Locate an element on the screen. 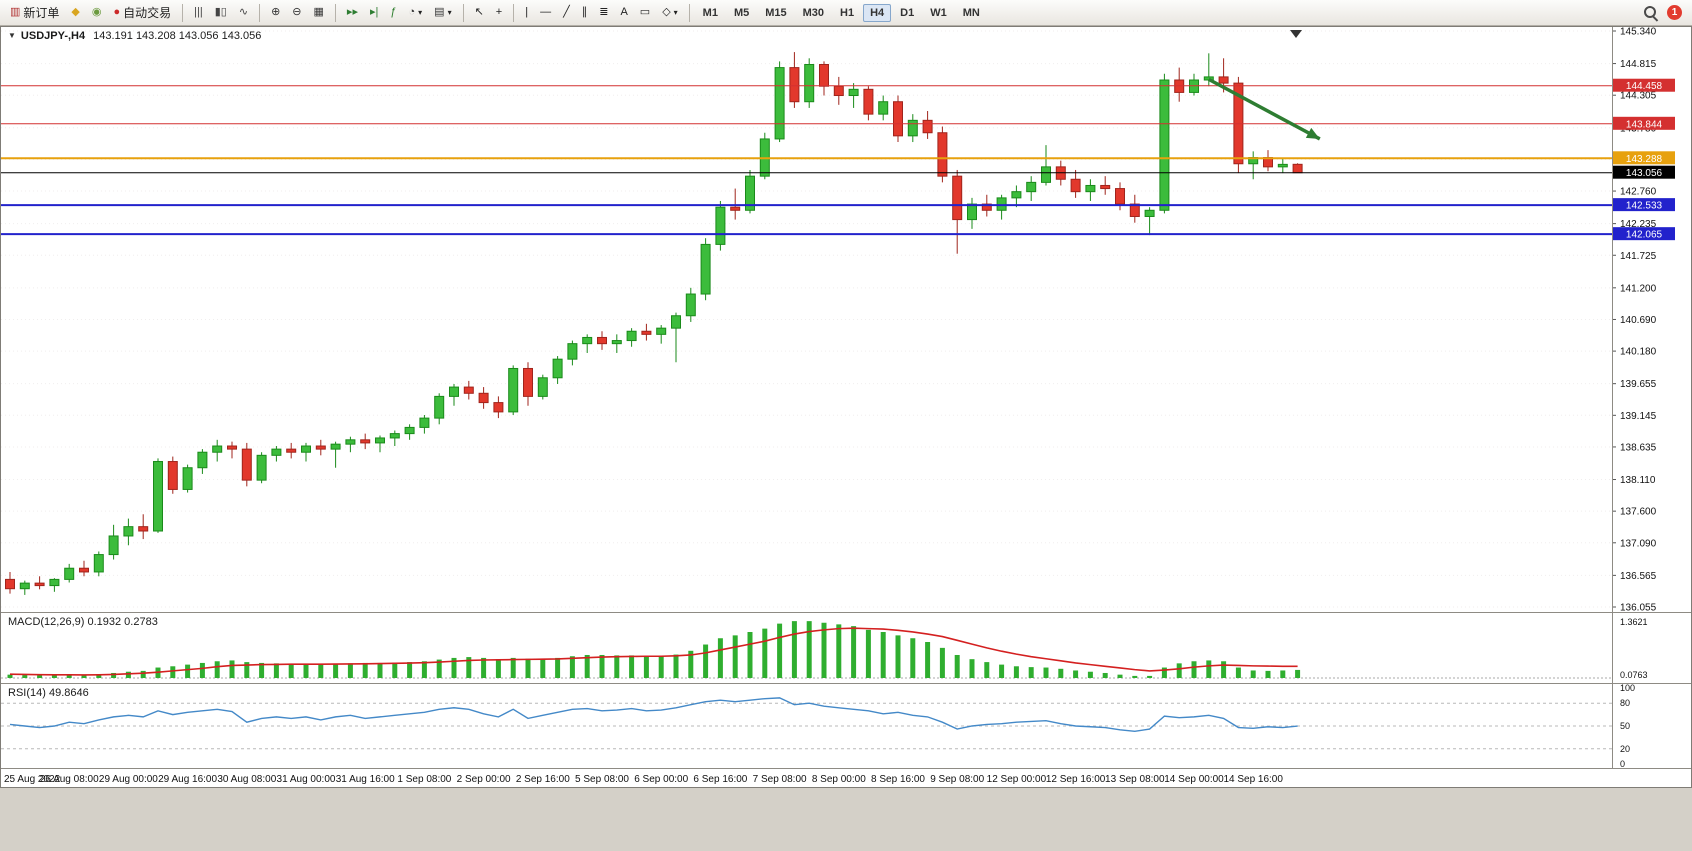 This screenshot has width=1692, height=851. timeframe-d1: D1 is located at coordinates (907, 12).